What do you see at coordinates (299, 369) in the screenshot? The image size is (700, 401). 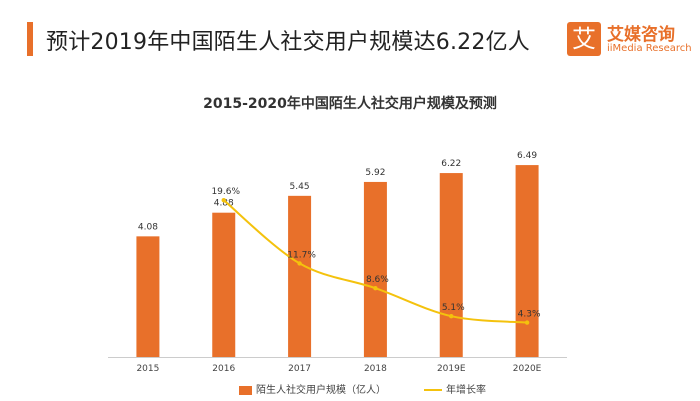 I see `x-tick-2017: 2017` at bounding box center [299, 369].